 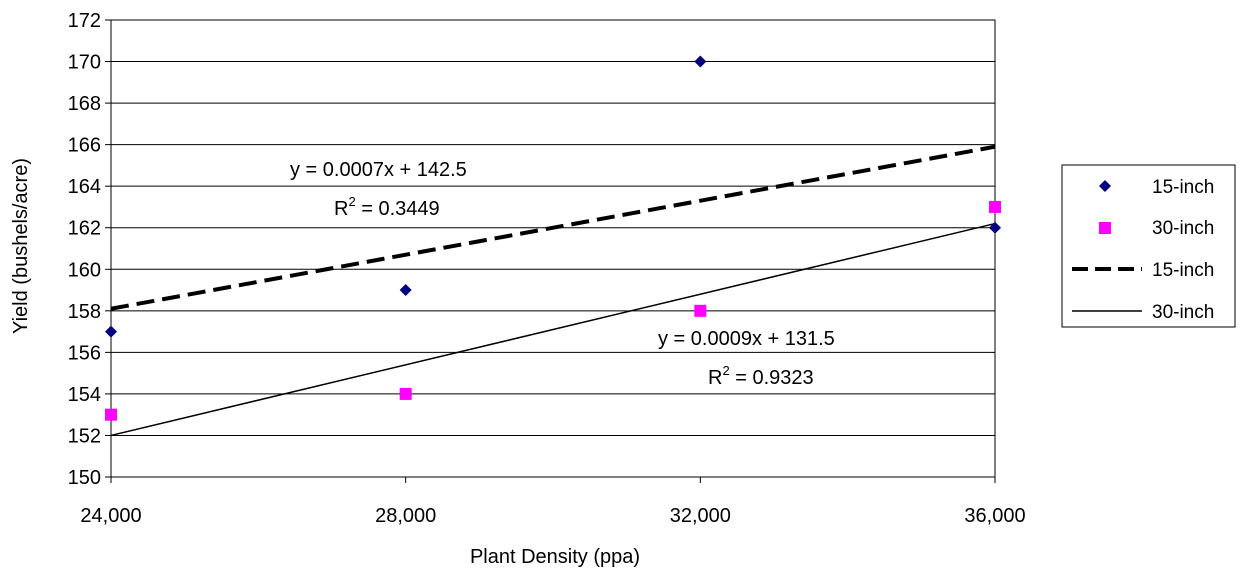 I want to click on legend-box, so click(x=1148, y=246).